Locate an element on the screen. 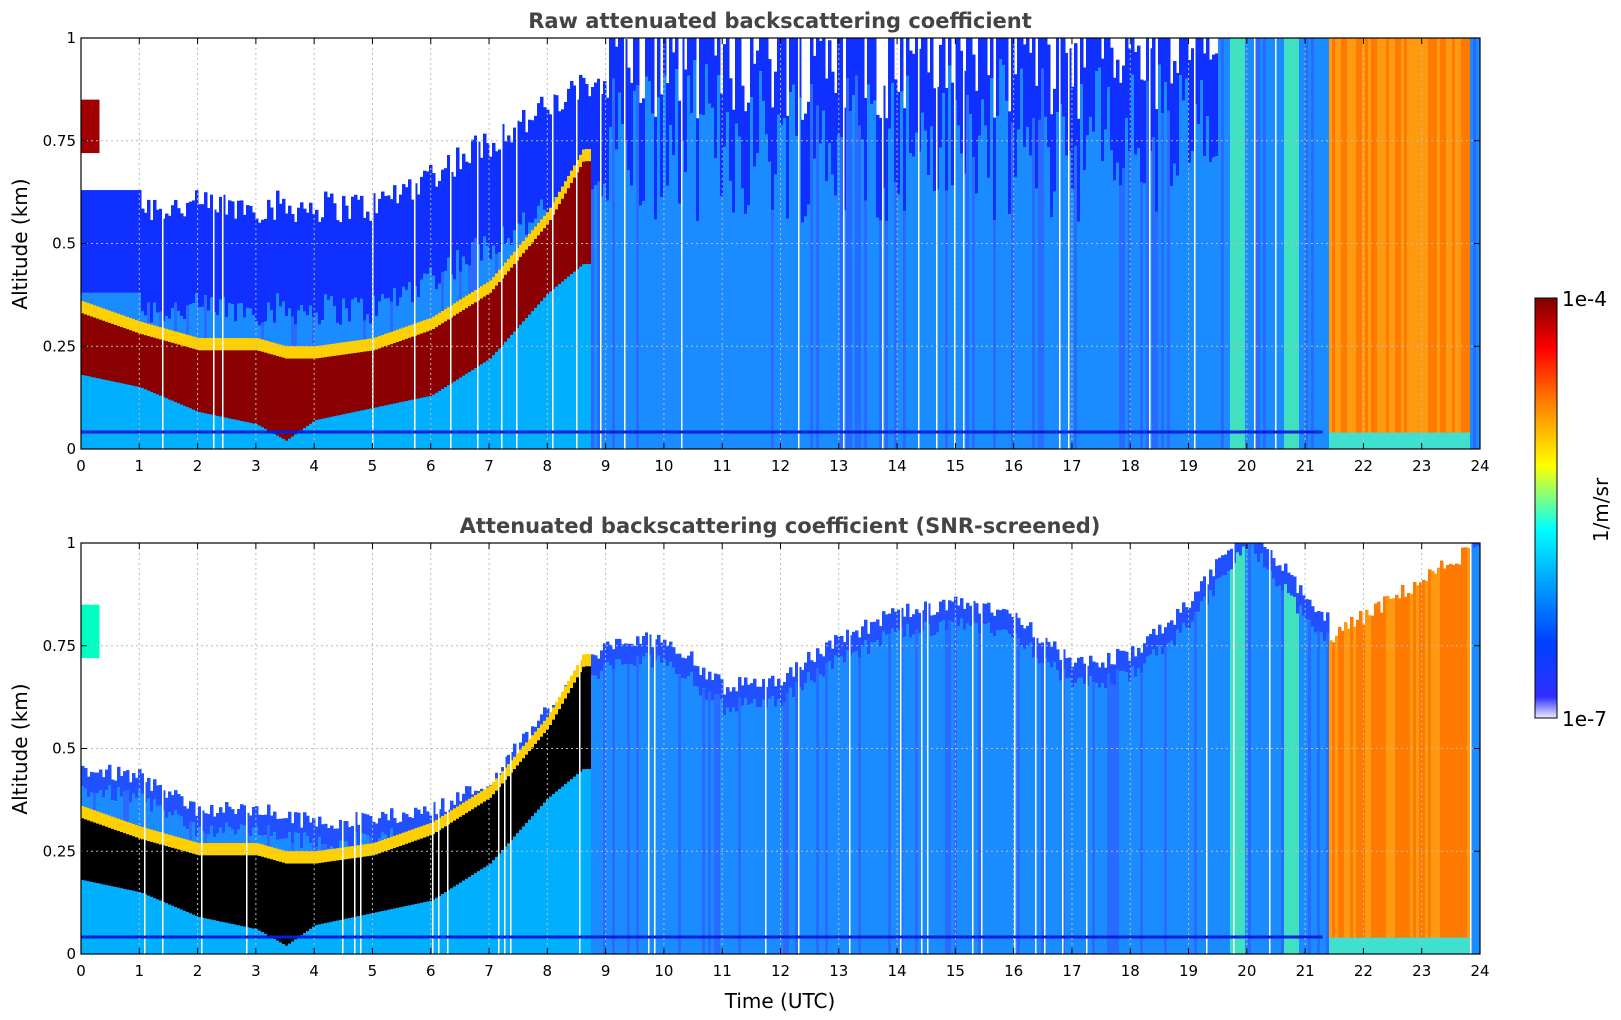 This screenshot has width=1621, height=1020. colorbar-min-label: 1e-7 is located at coordinates (1584, 719).